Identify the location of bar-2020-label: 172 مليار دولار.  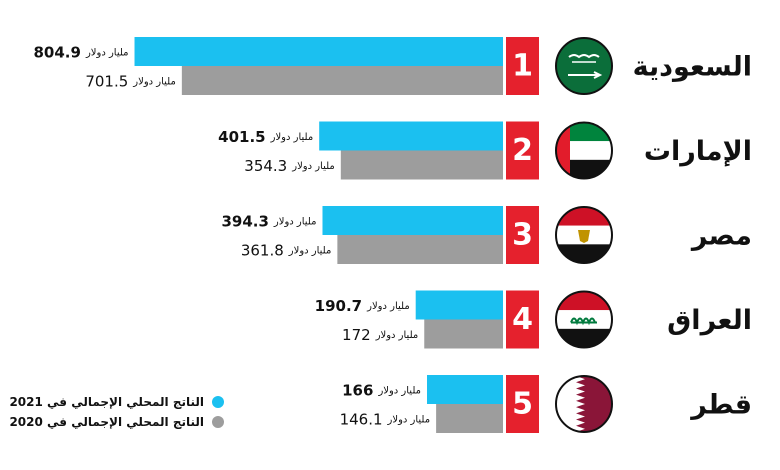
(380, 335).